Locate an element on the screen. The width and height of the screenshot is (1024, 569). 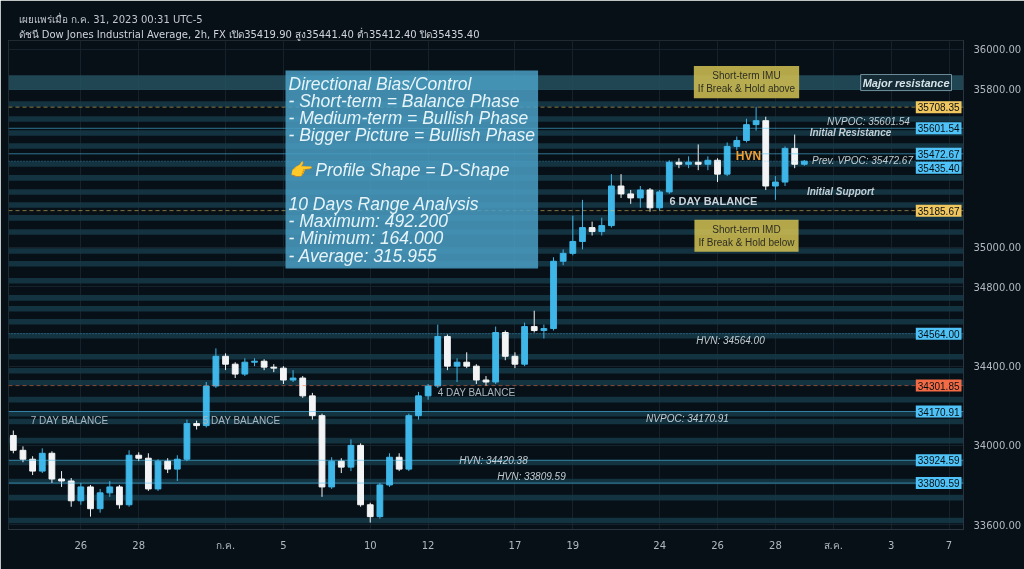
ref-line-label: 34564.00 is located at coordinates (938, 334).